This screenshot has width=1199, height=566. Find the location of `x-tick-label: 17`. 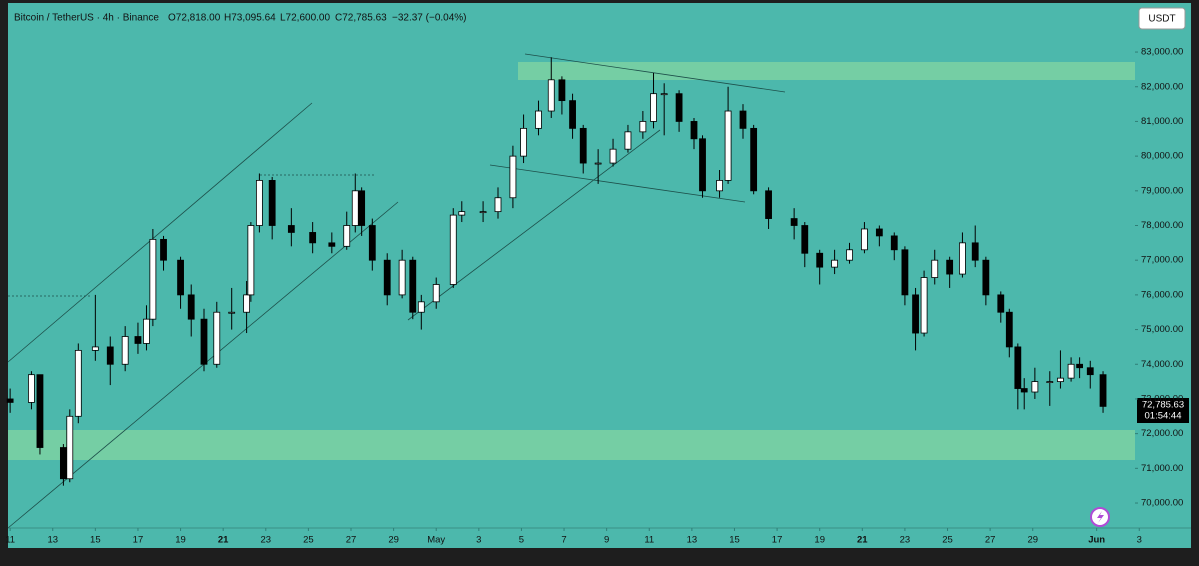

x-tick-label: 17 is located at coordinates (138, 540).